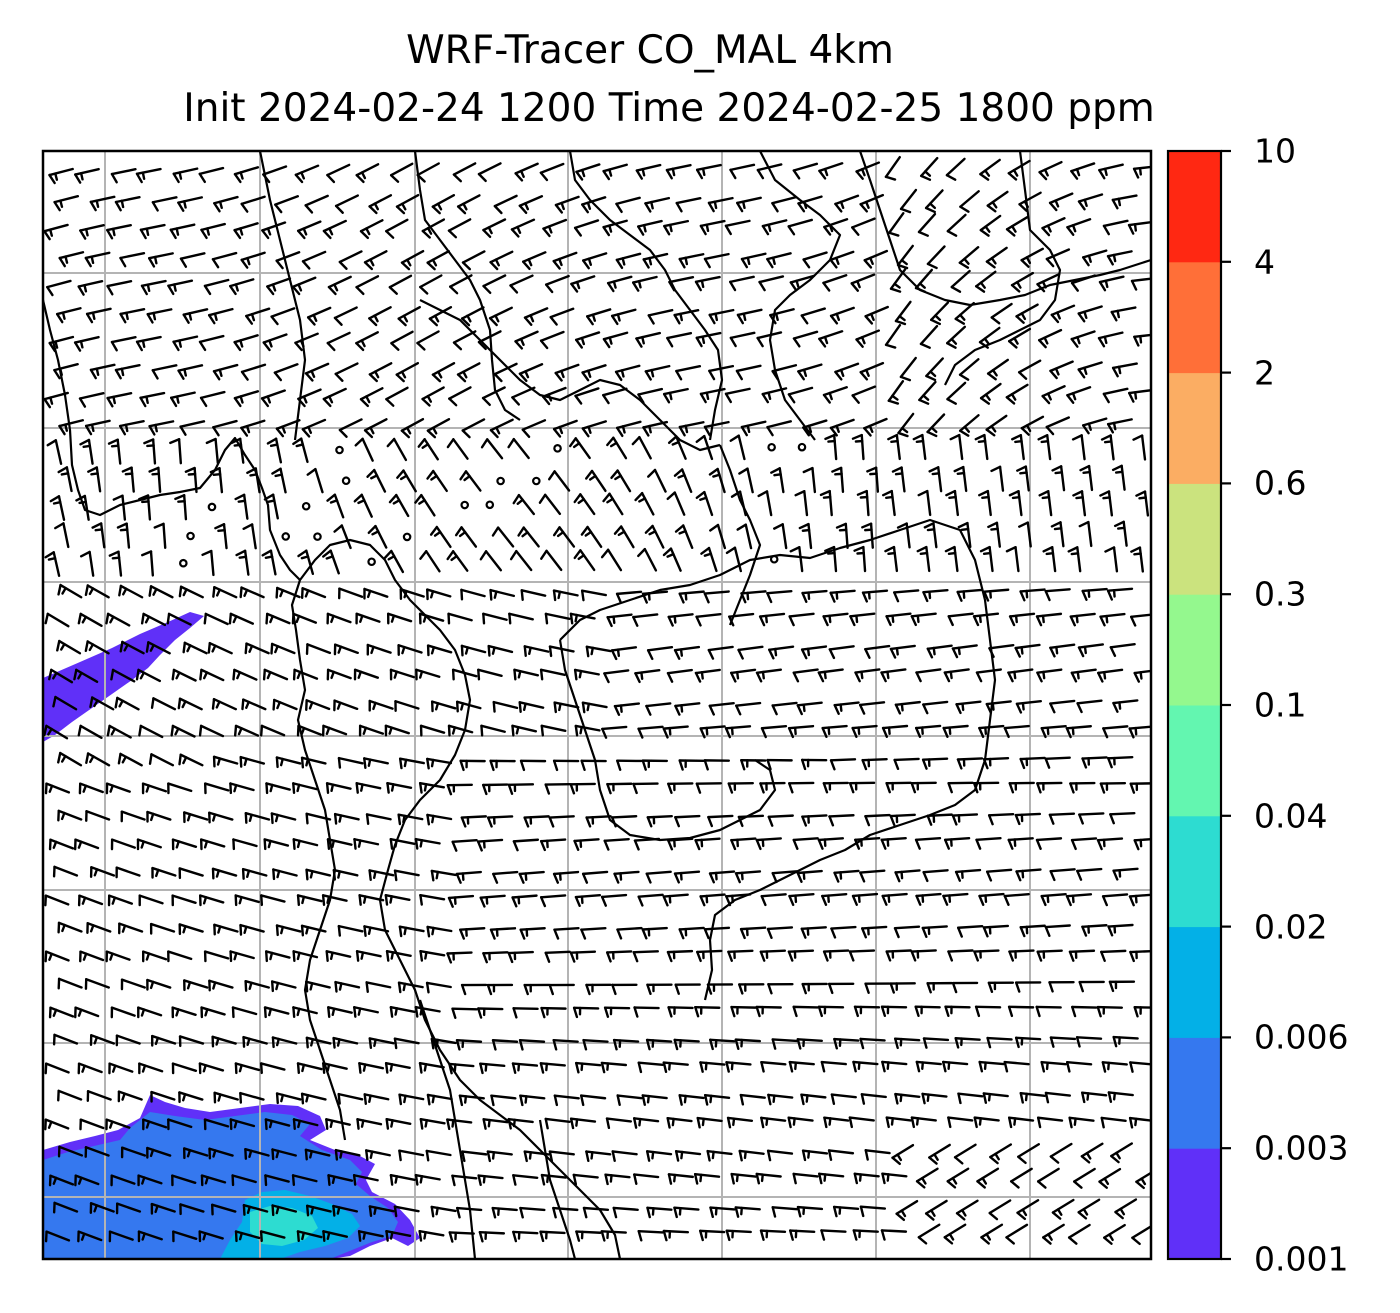  What do you see at coordinates (1194, 871) in the screenshot?
I see `colorbar-segment` at bounding box center [1194, 871].